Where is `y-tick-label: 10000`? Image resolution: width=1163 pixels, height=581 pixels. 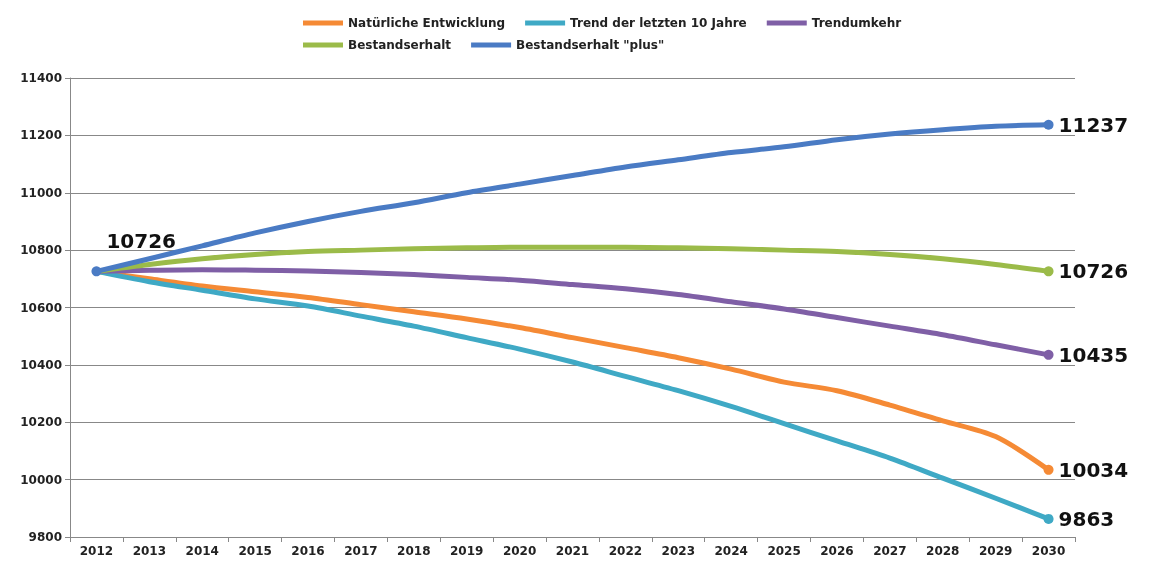 y-tick-label: 10000 is located at coordinates (41, 479).